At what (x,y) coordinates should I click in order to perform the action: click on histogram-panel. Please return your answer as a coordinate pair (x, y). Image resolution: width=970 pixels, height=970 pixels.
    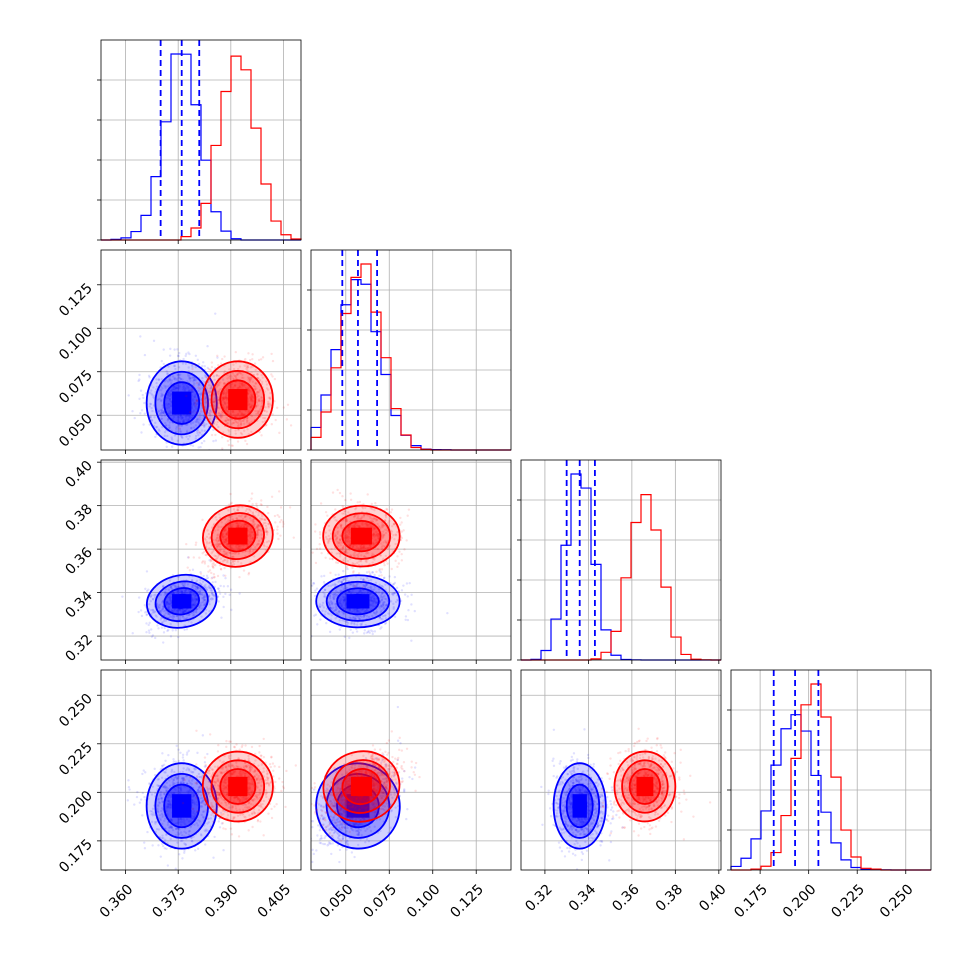
    Looking at the image, I should click on (829, 771).